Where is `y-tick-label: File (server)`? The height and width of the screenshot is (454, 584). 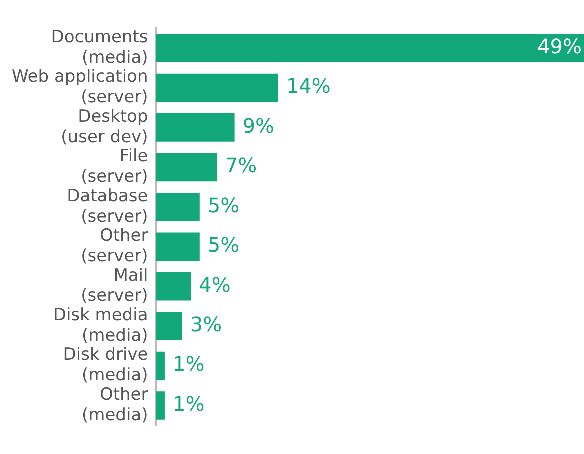 y-tick-label: File (server) is located at coordinates (114, 167).